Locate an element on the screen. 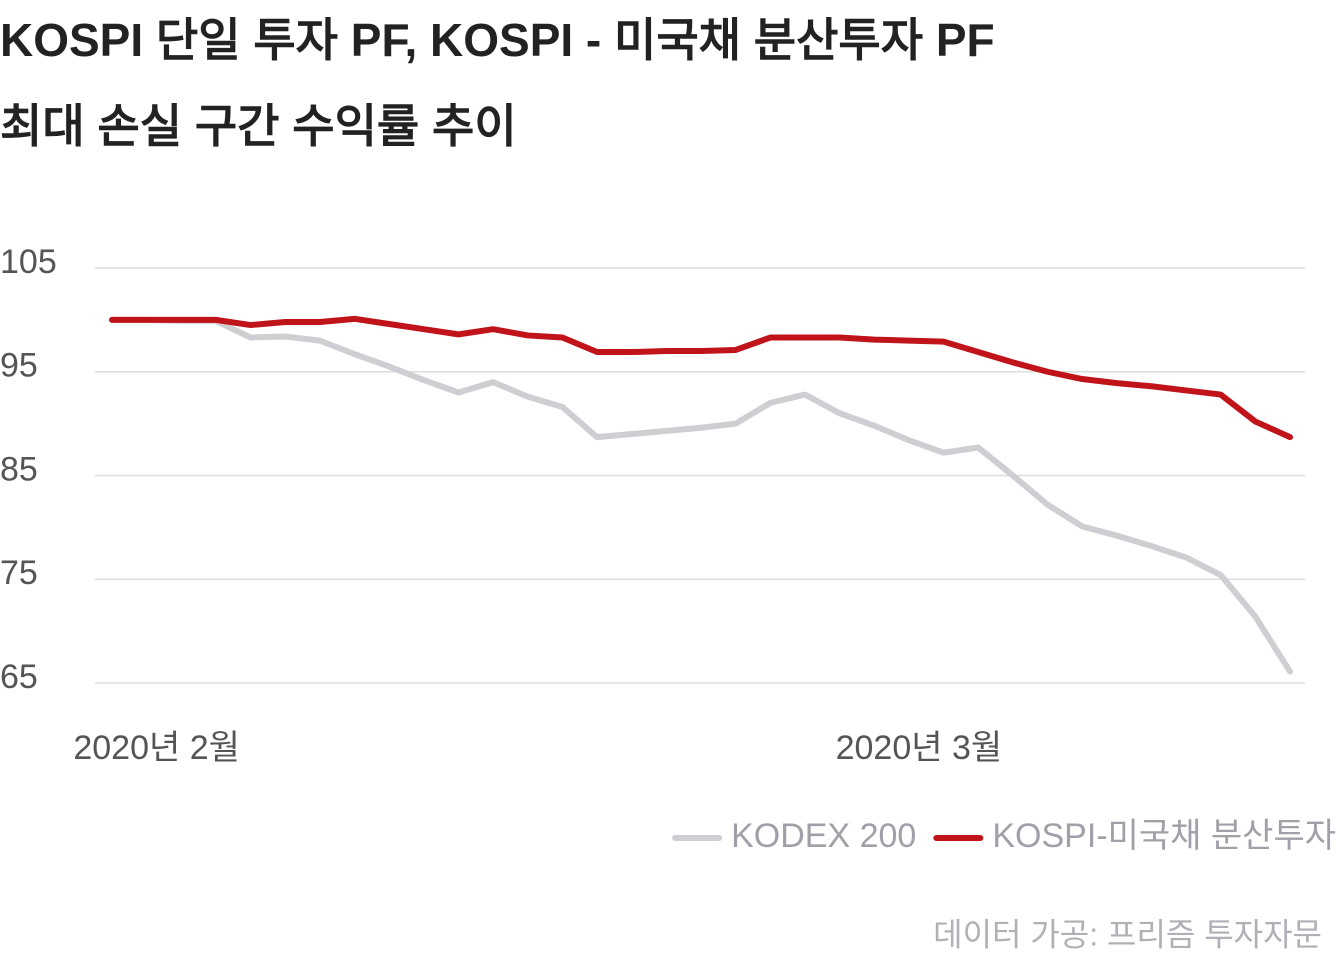 This screenshot has height=972, width=1340. y-tick-label: 105 is located at coordinates (28, 262).